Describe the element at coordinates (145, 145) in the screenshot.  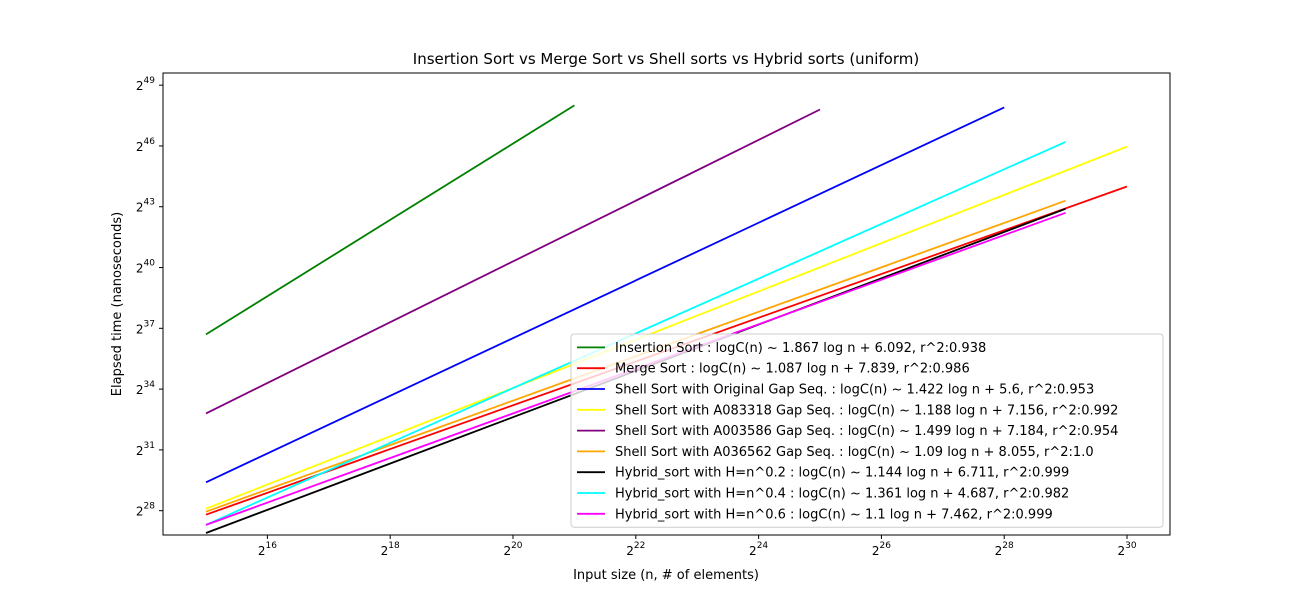
I see `y-tick-label: 246` at that location.